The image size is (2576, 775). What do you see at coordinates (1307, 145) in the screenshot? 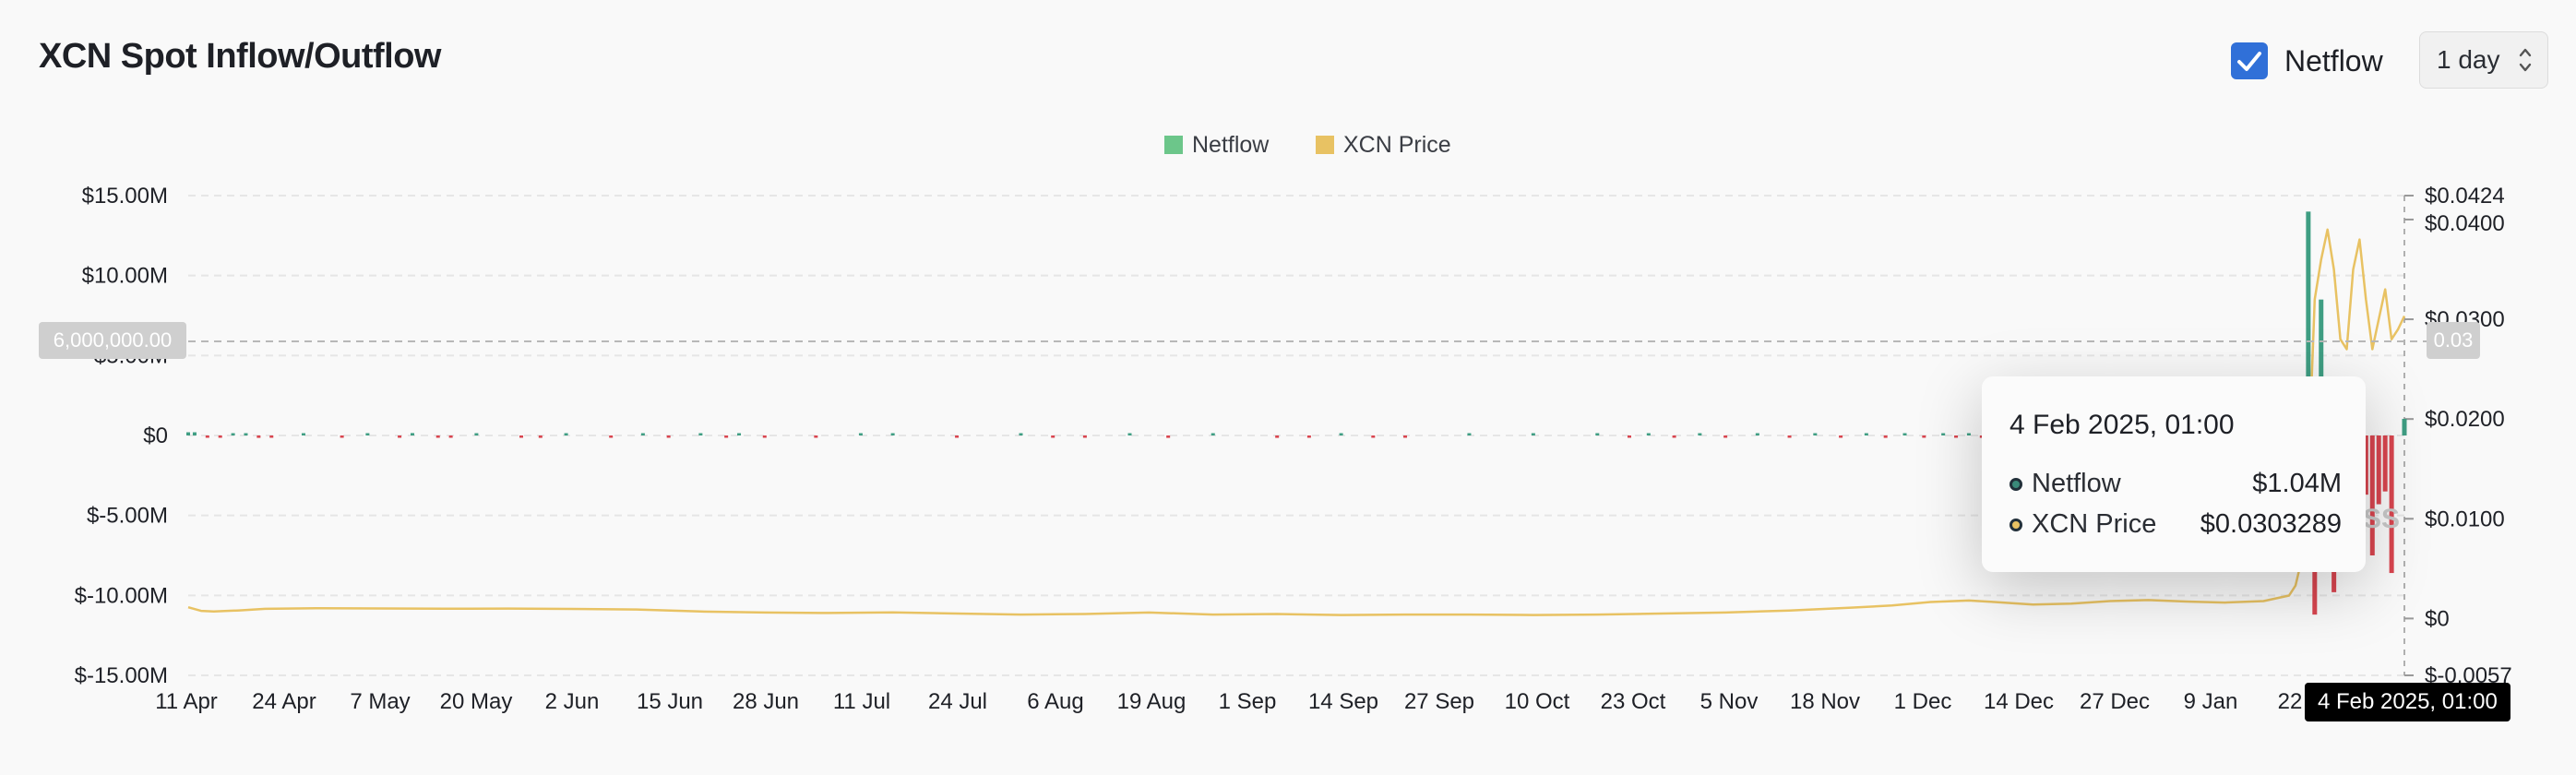
I see `chart-legend: Netflow XCN Price` at bounding box center [1307, 145].